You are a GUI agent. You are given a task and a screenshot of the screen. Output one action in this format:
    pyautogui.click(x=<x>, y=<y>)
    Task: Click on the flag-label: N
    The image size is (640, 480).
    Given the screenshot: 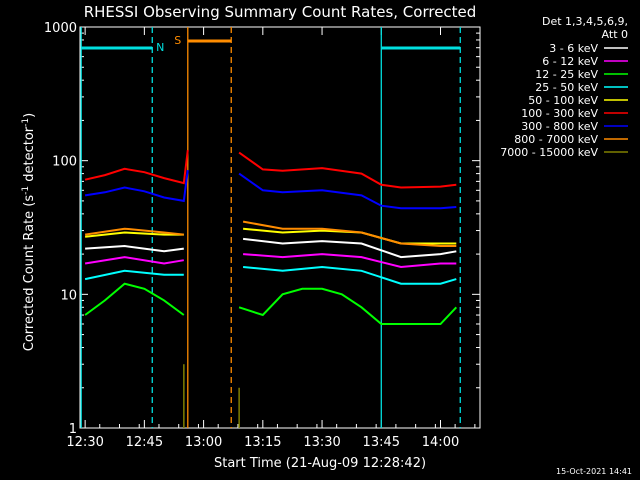 What is the action you would take?
    pyautogui.click(x=160, y=47)
    